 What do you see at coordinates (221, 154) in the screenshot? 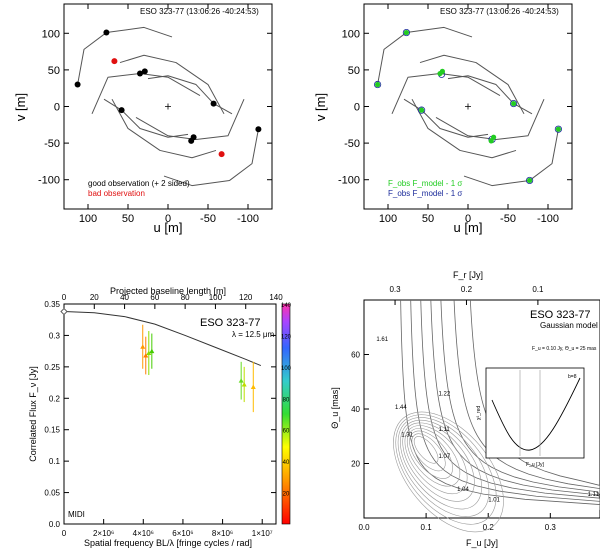
I see `bad-observation-point` at bounding box center [221, 154].